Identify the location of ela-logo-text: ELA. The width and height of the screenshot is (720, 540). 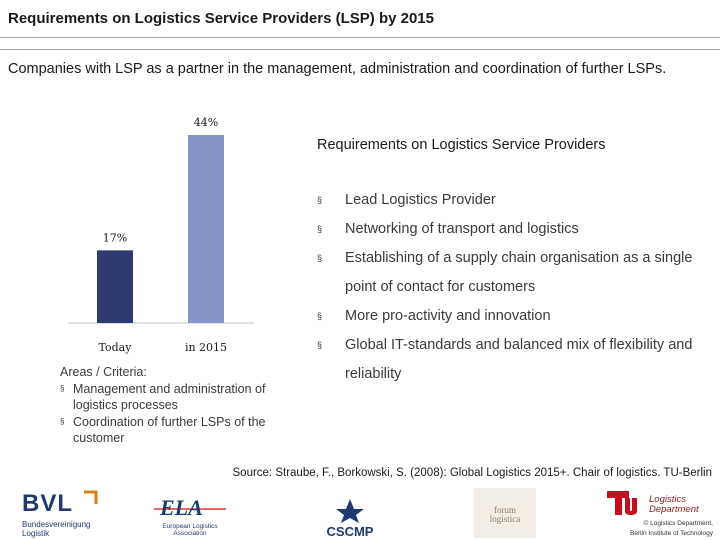
(181, 507).